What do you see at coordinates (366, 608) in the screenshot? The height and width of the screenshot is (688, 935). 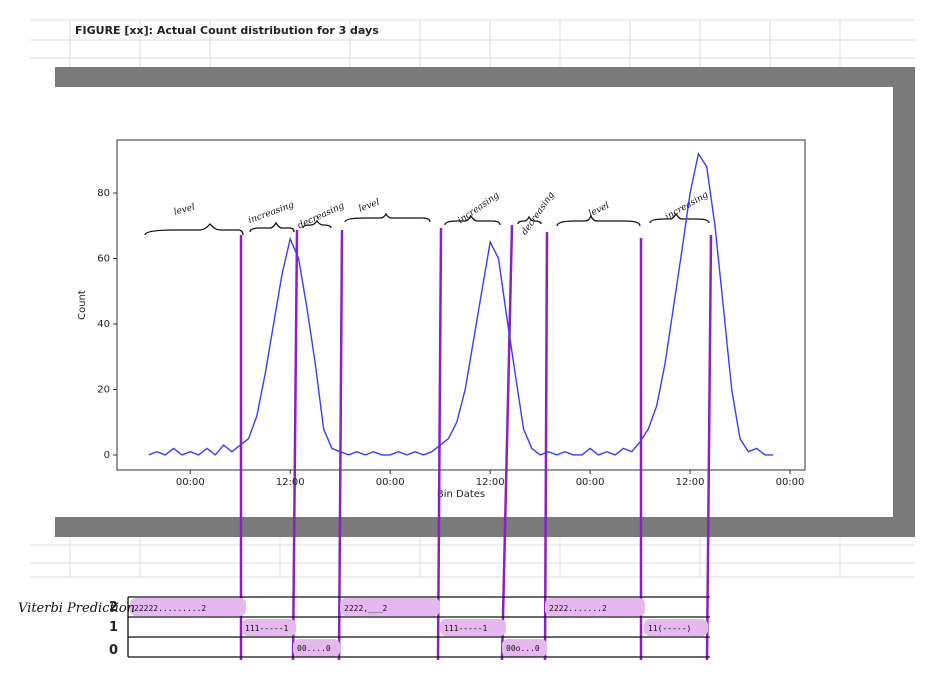 I see `viterbi-cell: 2222,___2` at bounding box center [366, 608].